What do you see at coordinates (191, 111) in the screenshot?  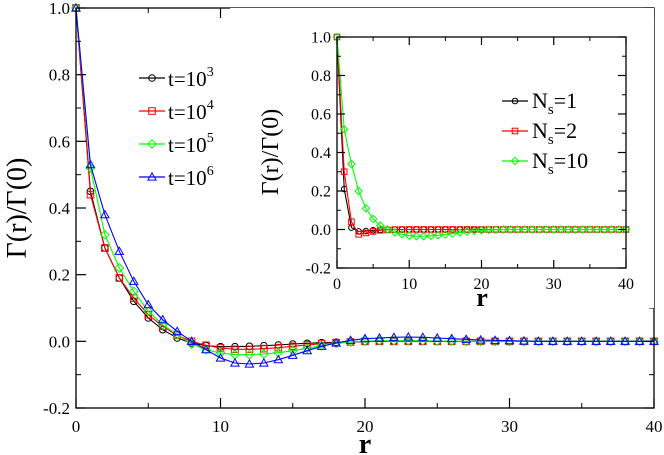 I see `legend-label-t-1e4: t=104` at bounding box center [191, 111].